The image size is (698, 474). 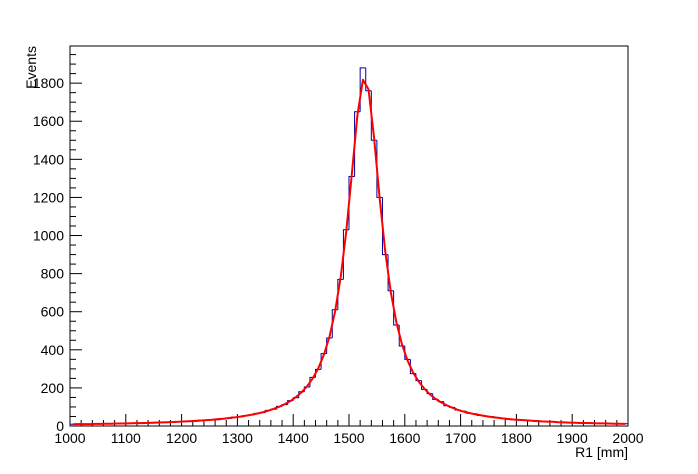 What do you see at coordinates (31, 67) in the screenshot?
I see `y-axis-label: Events` at bounding box center [31, 67].